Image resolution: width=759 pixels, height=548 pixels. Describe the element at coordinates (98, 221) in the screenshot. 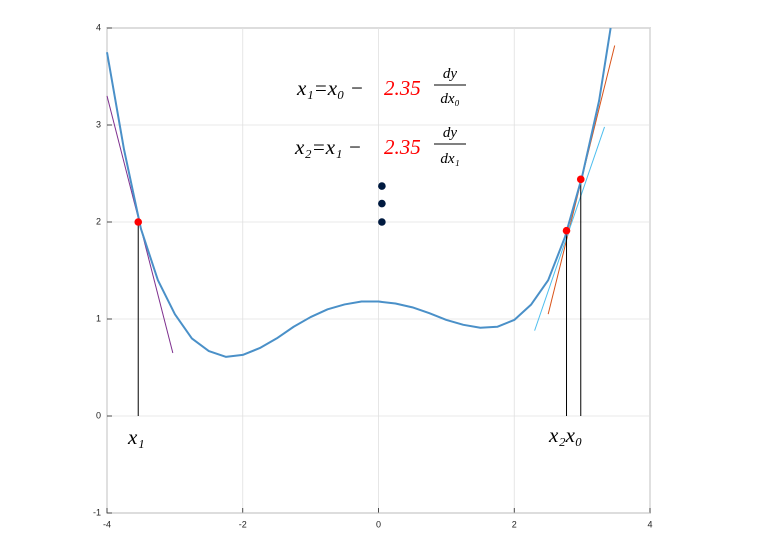

I see `y-tick-label: 2` at that location.